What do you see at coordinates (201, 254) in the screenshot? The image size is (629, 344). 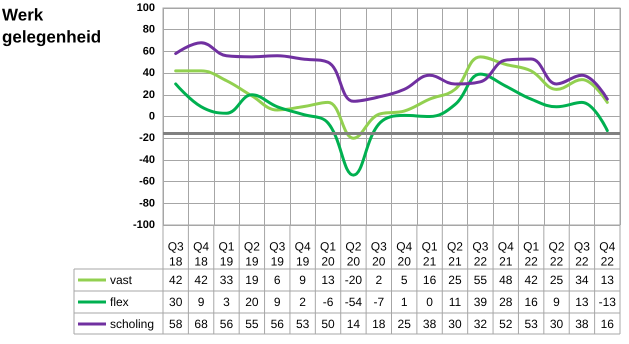 I see `x-tick-label: Q4 18` at bounding box center [201, 254].